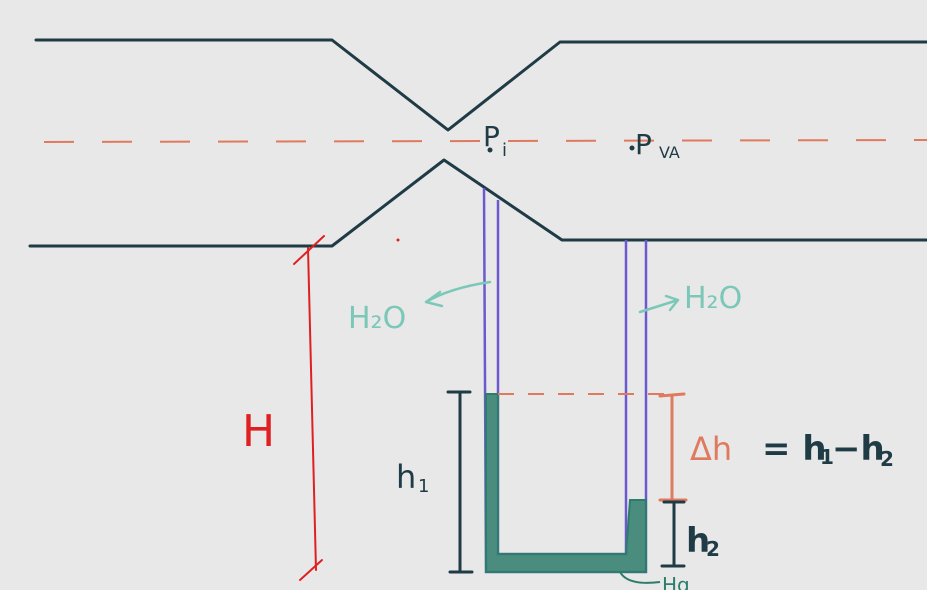  I want to click on label-water-left: H₂O, so click(377, 318).